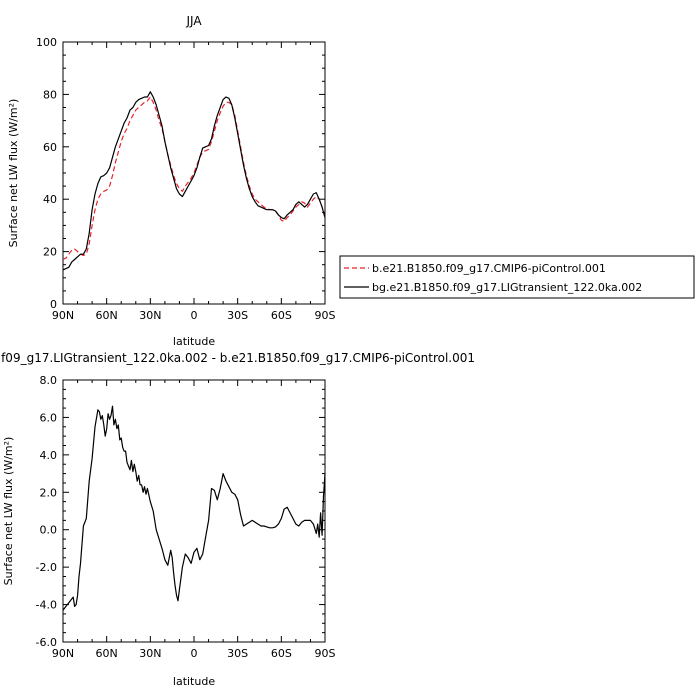 The height and width of the screenshot is (700, 700). I want to click on bottom-y-tick-label: 4.0, so click(49, 455).